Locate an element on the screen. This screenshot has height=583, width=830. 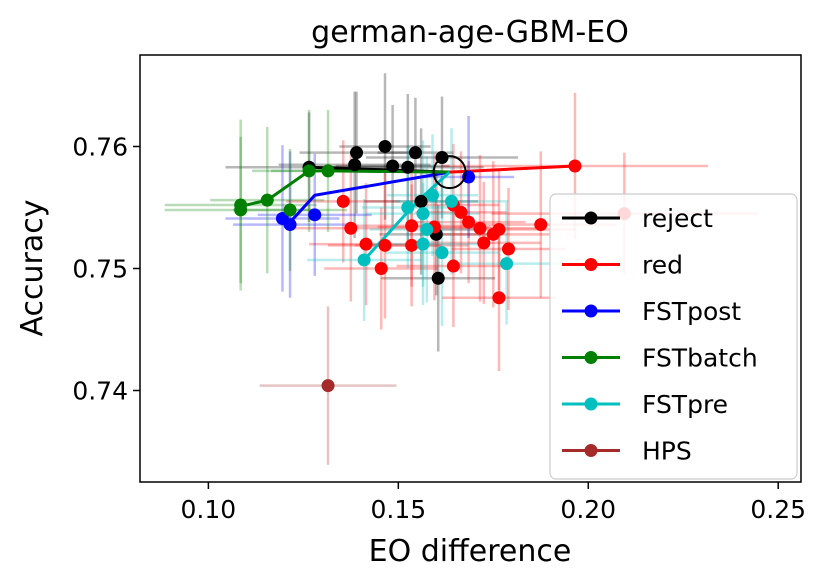
legend-marker-HPS is located at coordinates (591, 450).